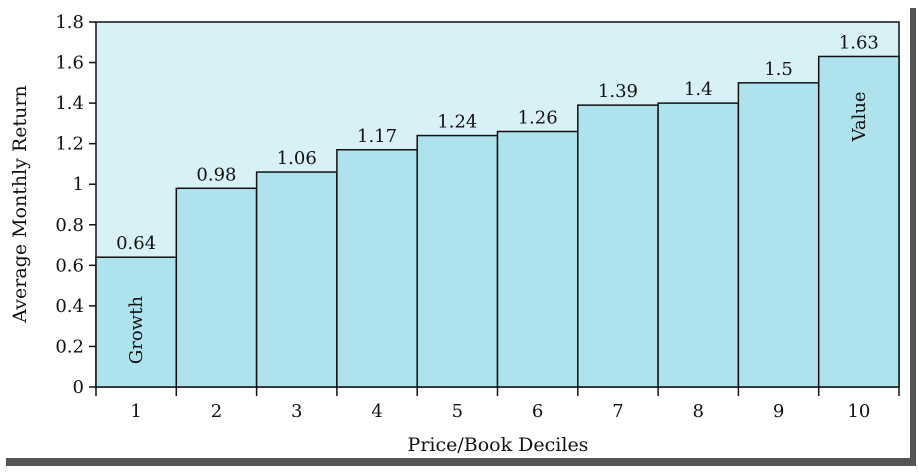 This screenshot has height=474, width=918. Describe the element at coordinates (69, 103) in the screenshot. I see `y-tick-label: 1.4` at that location.